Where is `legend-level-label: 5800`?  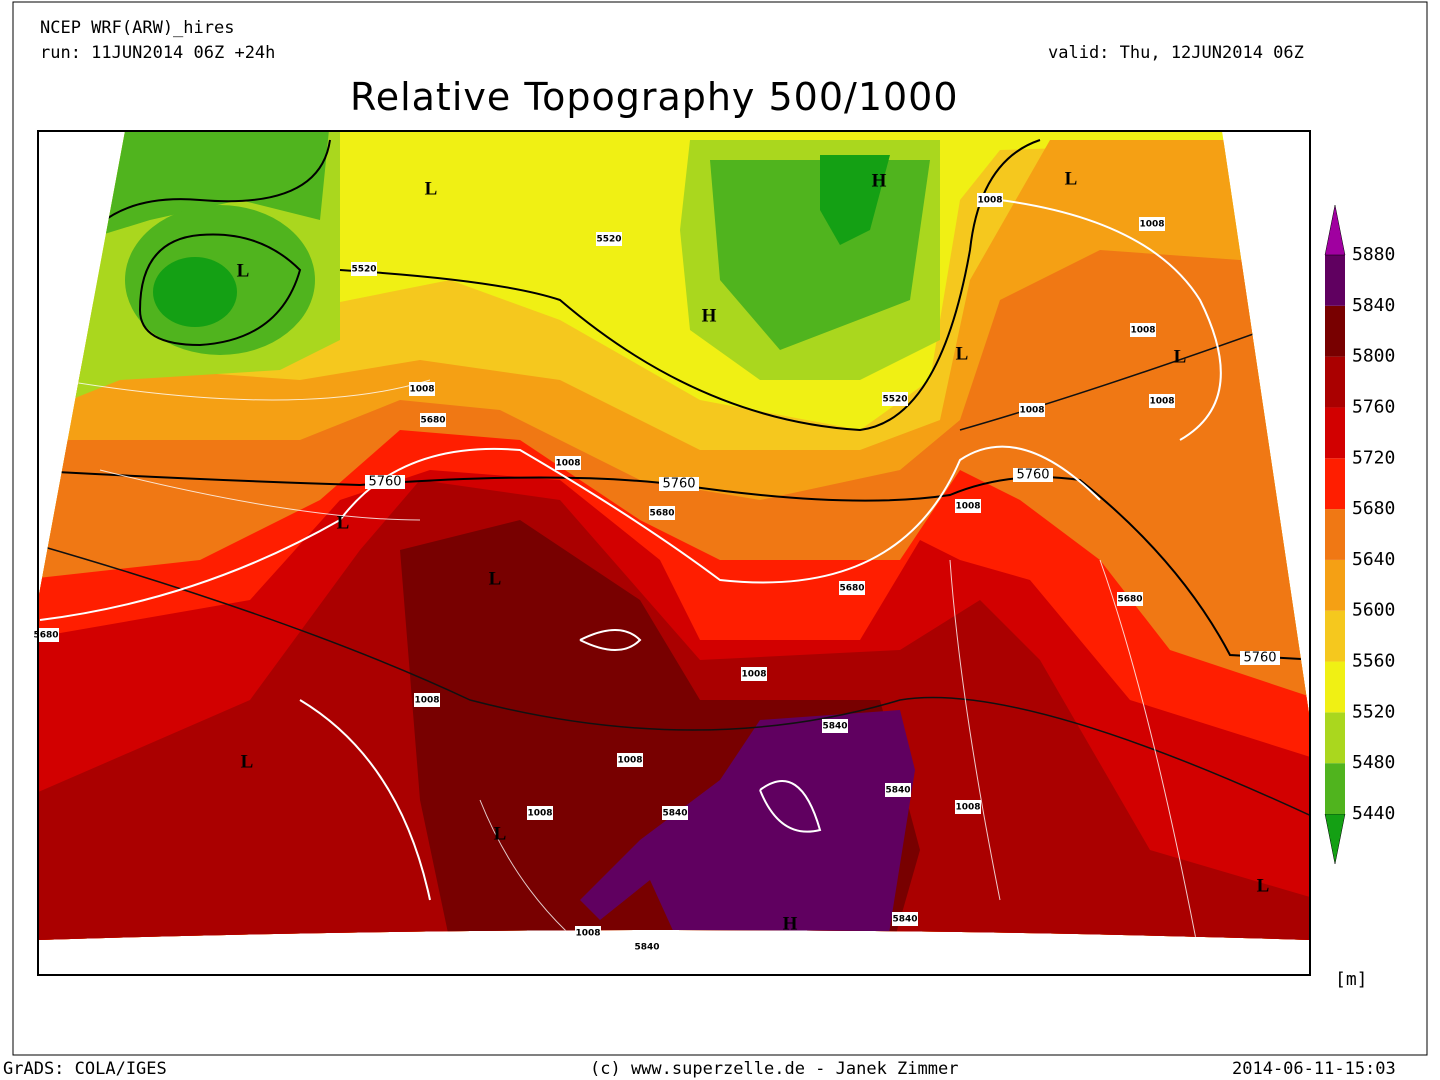
legend-level-label: 5800 is located at coordinates (1373, 356).